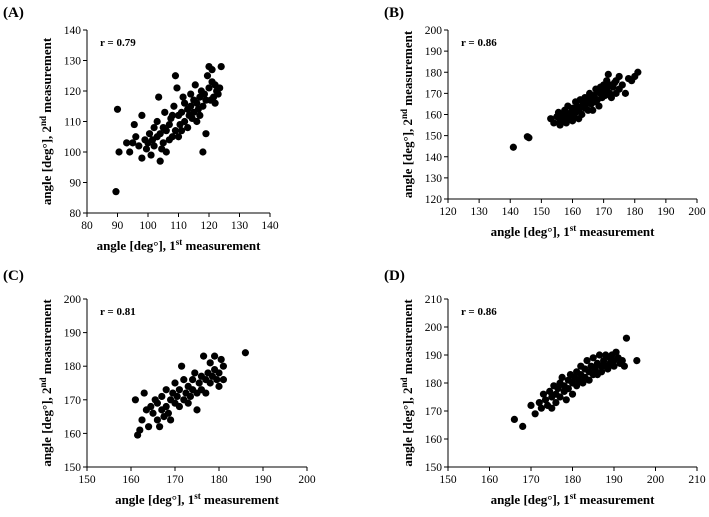 The height and width of the screenshot is (517, 709). I want to click on x-tick-label: 170, so click(531, 480).